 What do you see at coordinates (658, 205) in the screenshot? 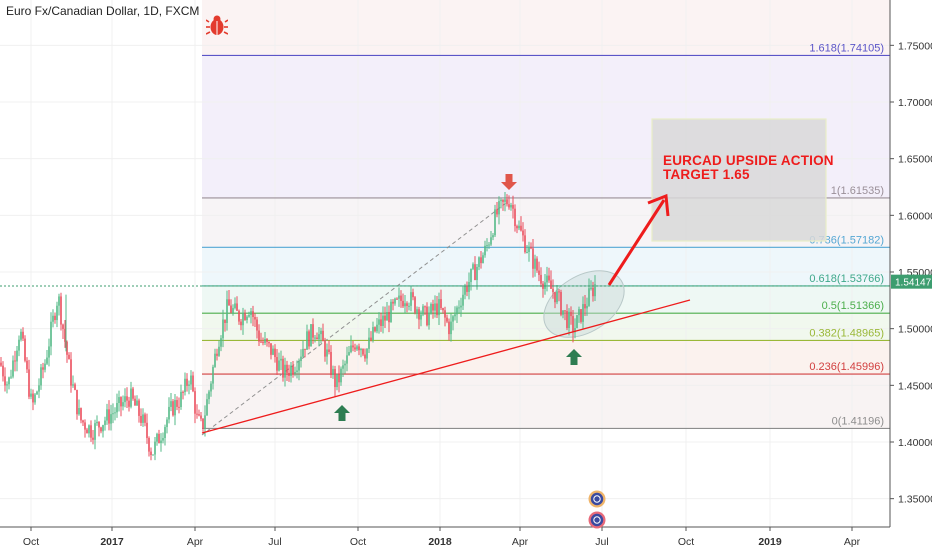
I see `target-arrow-head` at bounding box center [658, 205].